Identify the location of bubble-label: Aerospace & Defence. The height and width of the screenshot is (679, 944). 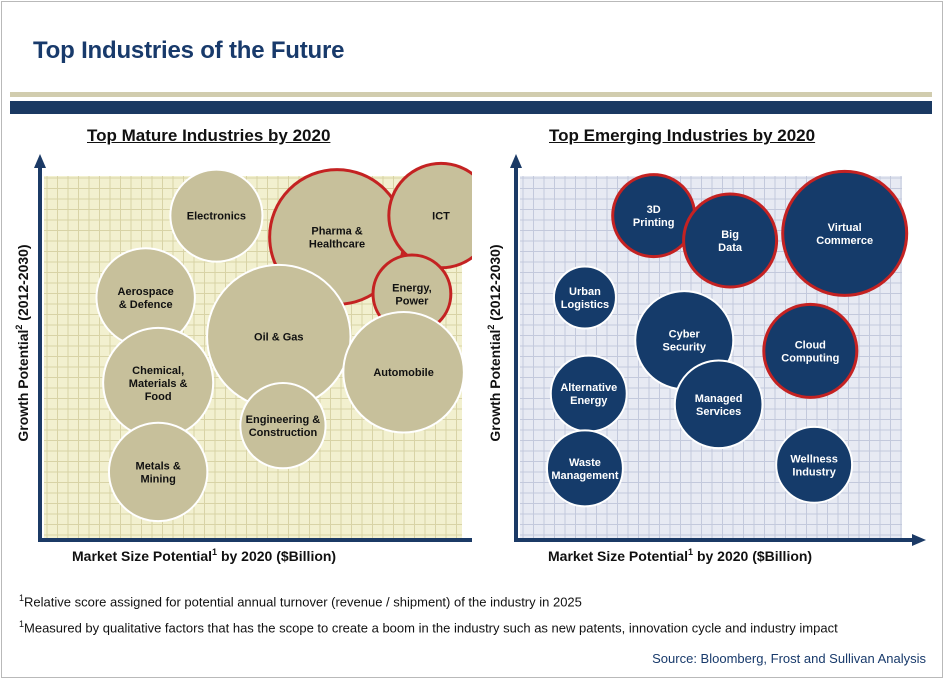
(146, 298).